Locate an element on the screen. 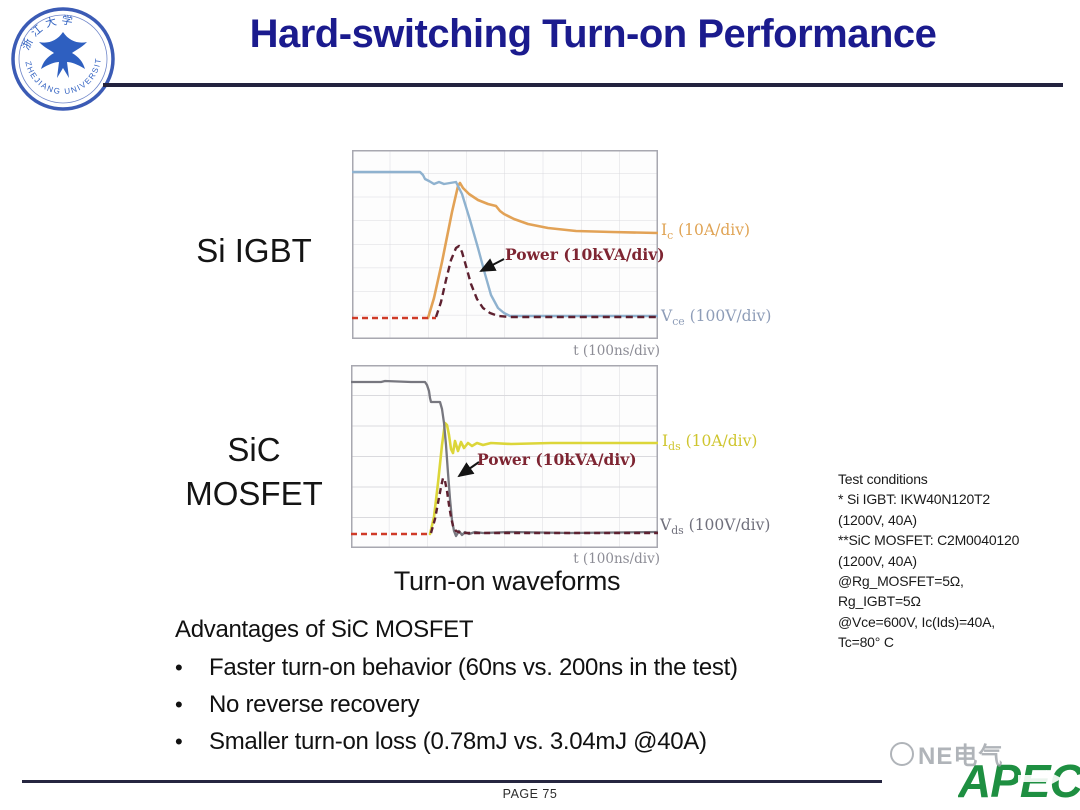 Image resolution: width=1080 pixels, height=810 pixels. igbt-current-label: Ic (10A/div) is located at coordinates (705, 231).